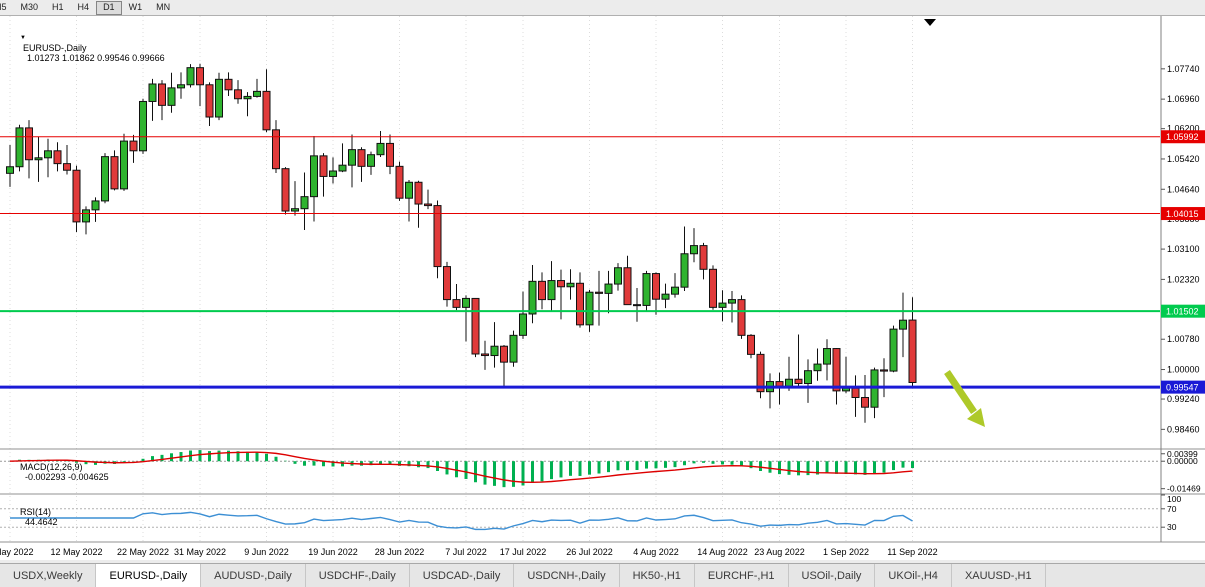 The width and height of the screenshot is (1205, 587). I want to click on date-label: 22 May 2022, so click(143, 552).